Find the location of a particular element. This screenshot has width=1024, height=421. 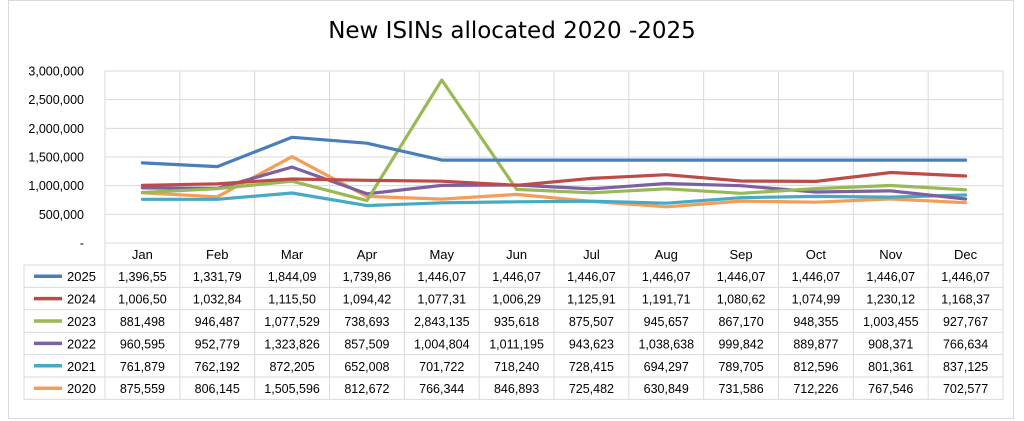

table-cell-value: 712,226 is located at coordinates (815, 389).